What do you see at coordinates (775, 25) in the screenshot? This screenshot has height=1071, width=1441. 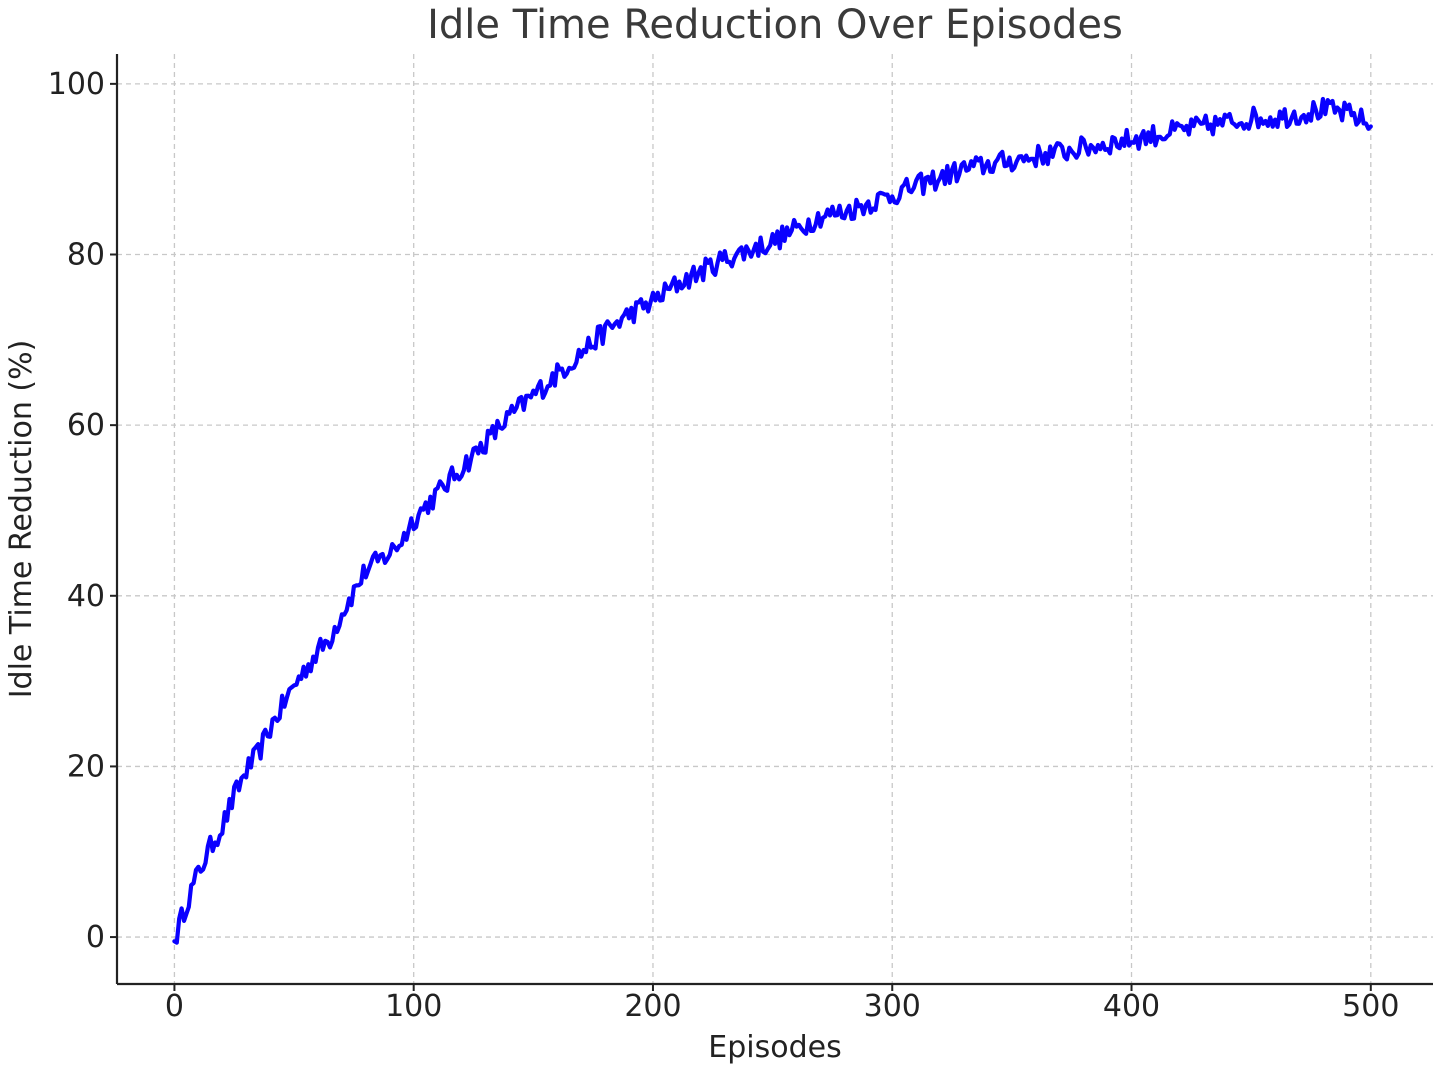 I see `chart-title: Idle Time Reduction Over Episodes` at bounding box center [775, 25].